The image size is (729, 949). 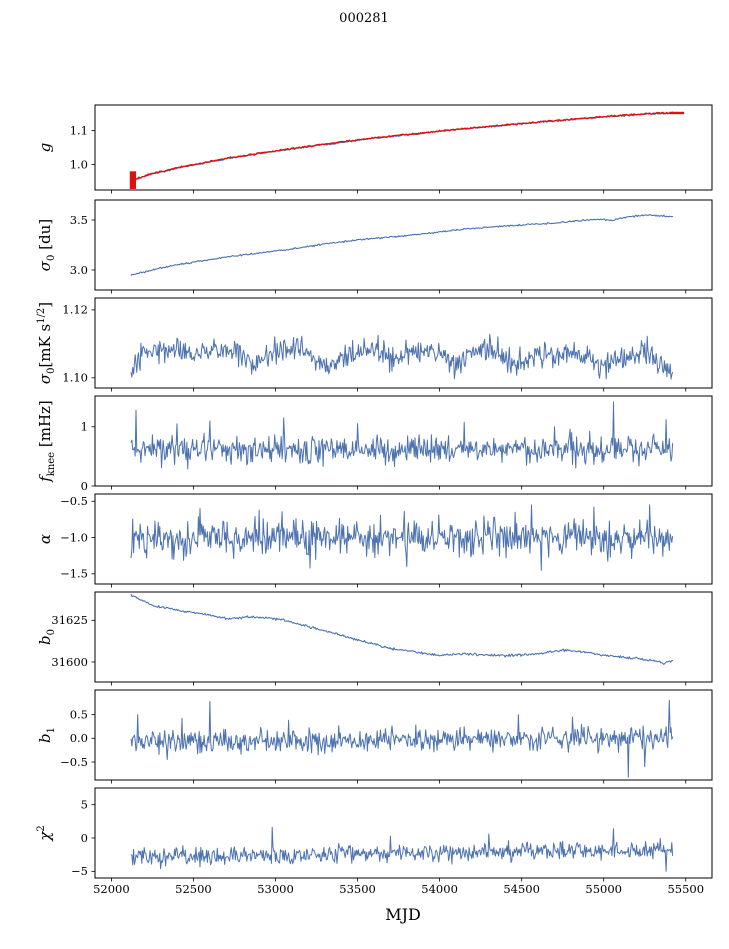 I want to click on figure-title: 000281, so click(x=364, y=18).